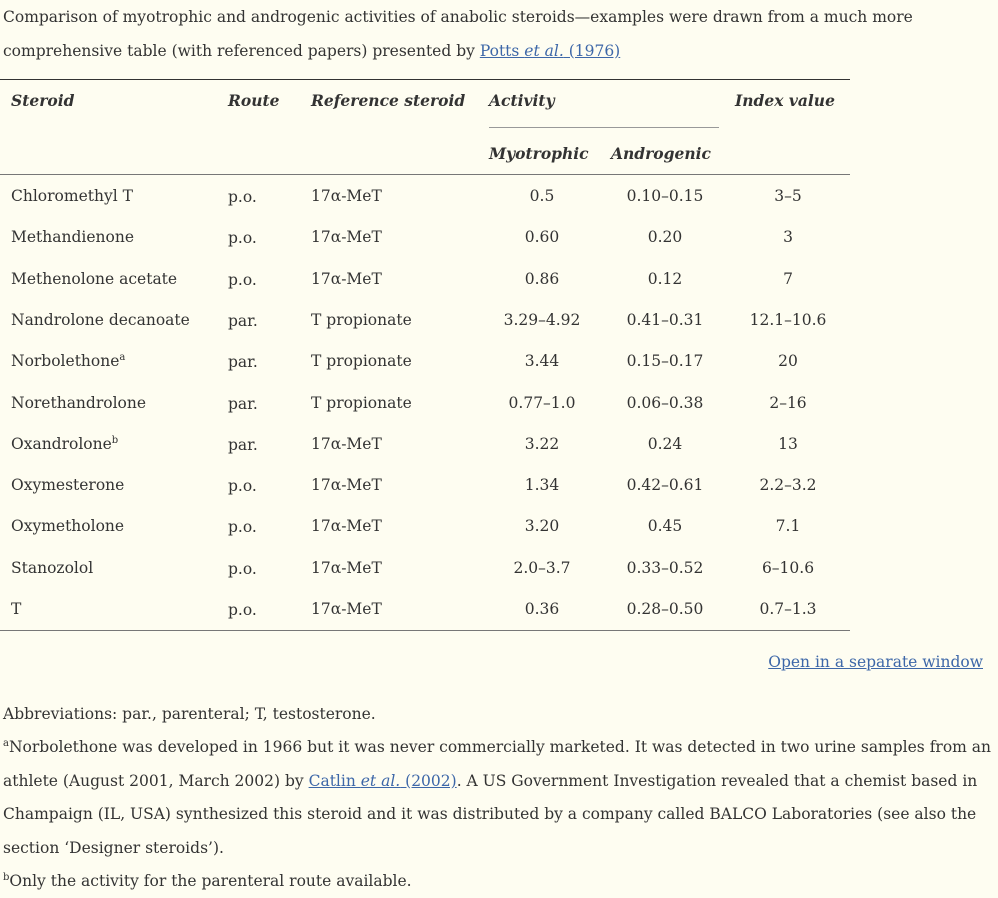 This screenshot has height=898, width=998. I want to click on footnote-a-marker: a, so click(6, 744).